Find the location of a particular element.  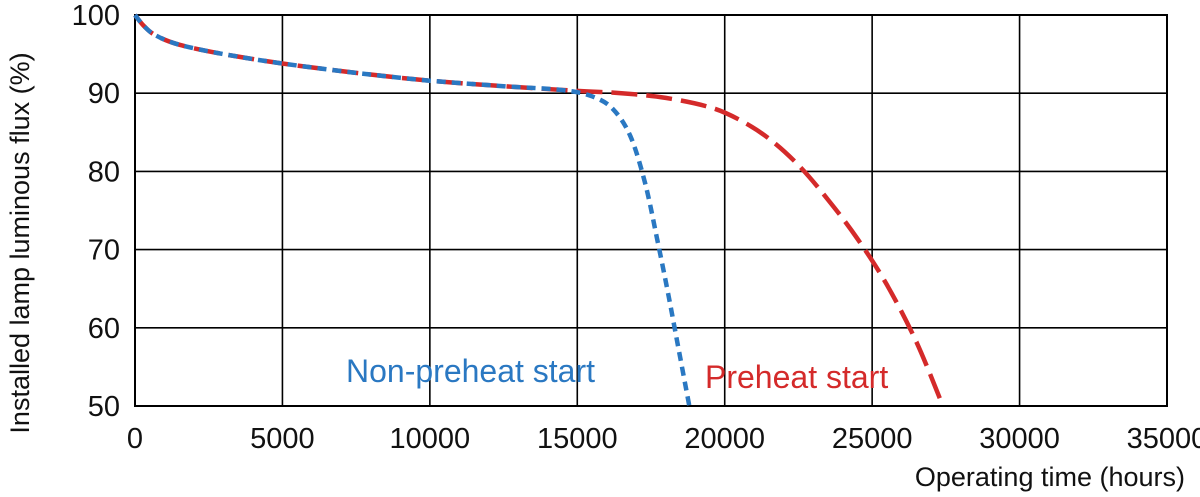

y-tick-label: 70 is located at coordinates (104, 251).